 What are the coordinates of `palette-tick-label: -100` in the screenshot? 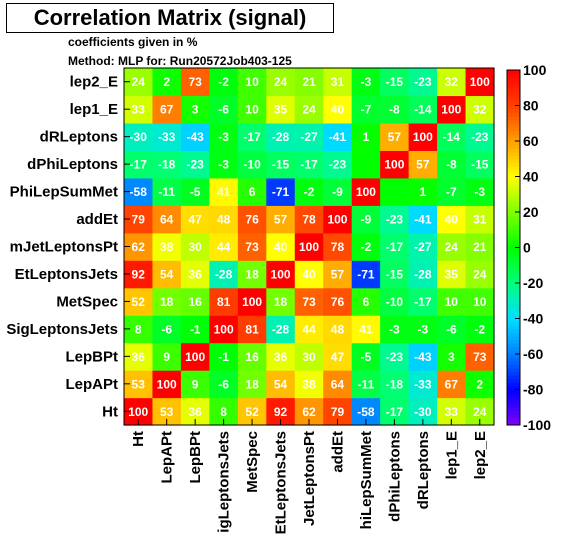 It's located at (537, 425).